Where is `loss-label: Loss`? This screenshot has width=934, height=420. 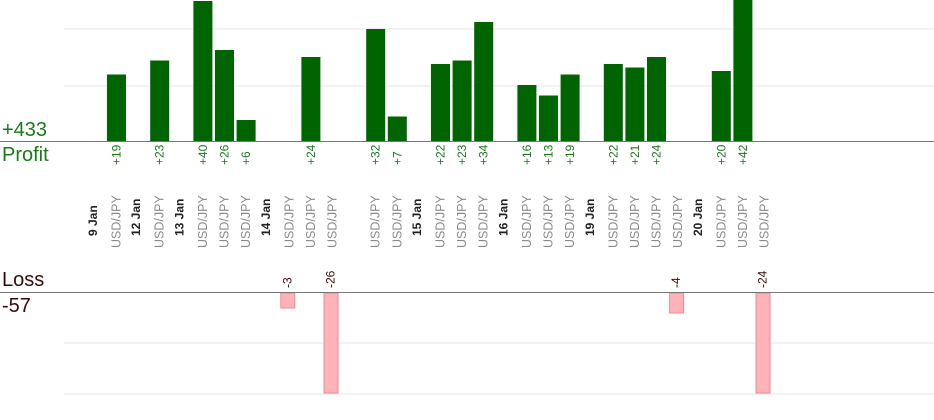 loss-label: Loss is located at coordinates (23, 280).